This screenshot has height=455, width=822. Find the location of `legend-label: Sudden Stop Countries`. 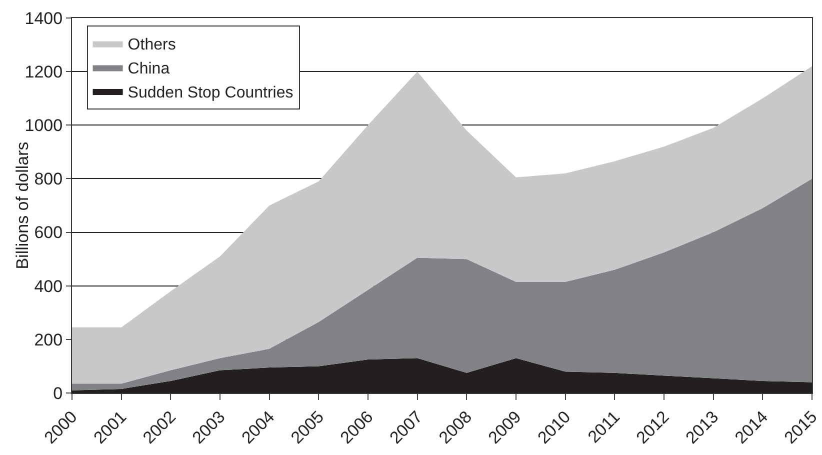

legend-label: Sudden Stop Countries is located at coordinates (211, 93).